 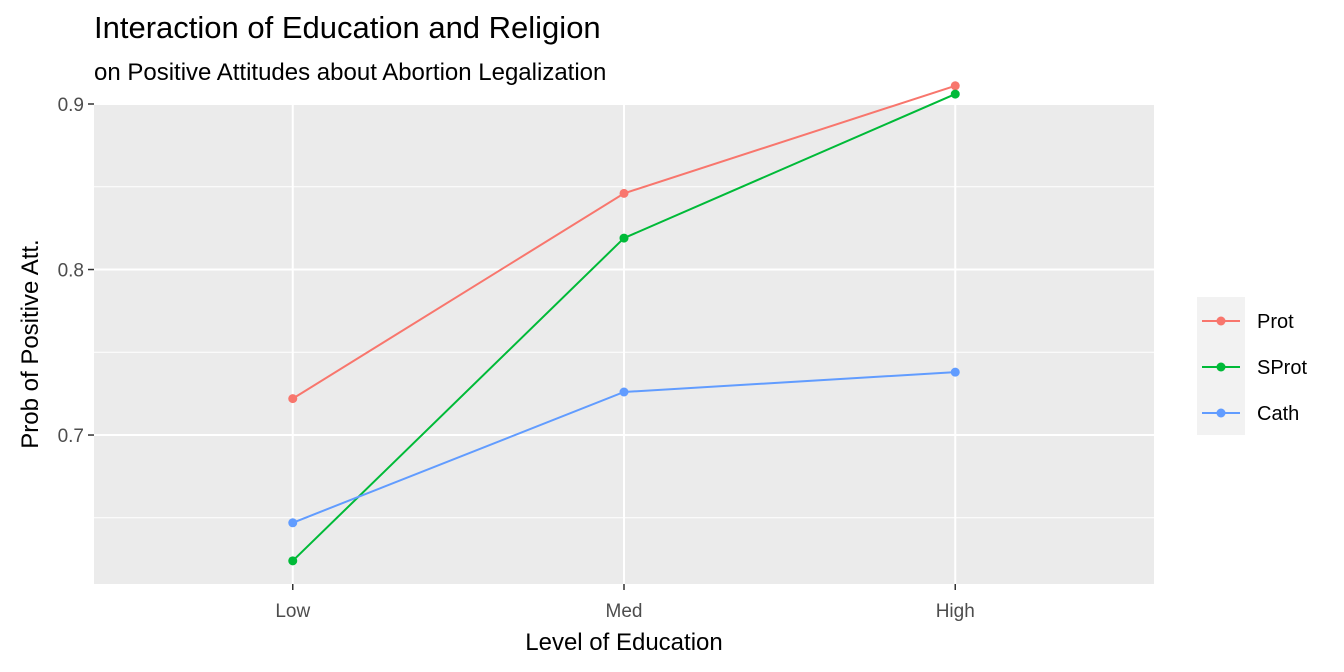 I want to click on y-axis: 0.7 0.8 0.9, so click(x=76, y=271).